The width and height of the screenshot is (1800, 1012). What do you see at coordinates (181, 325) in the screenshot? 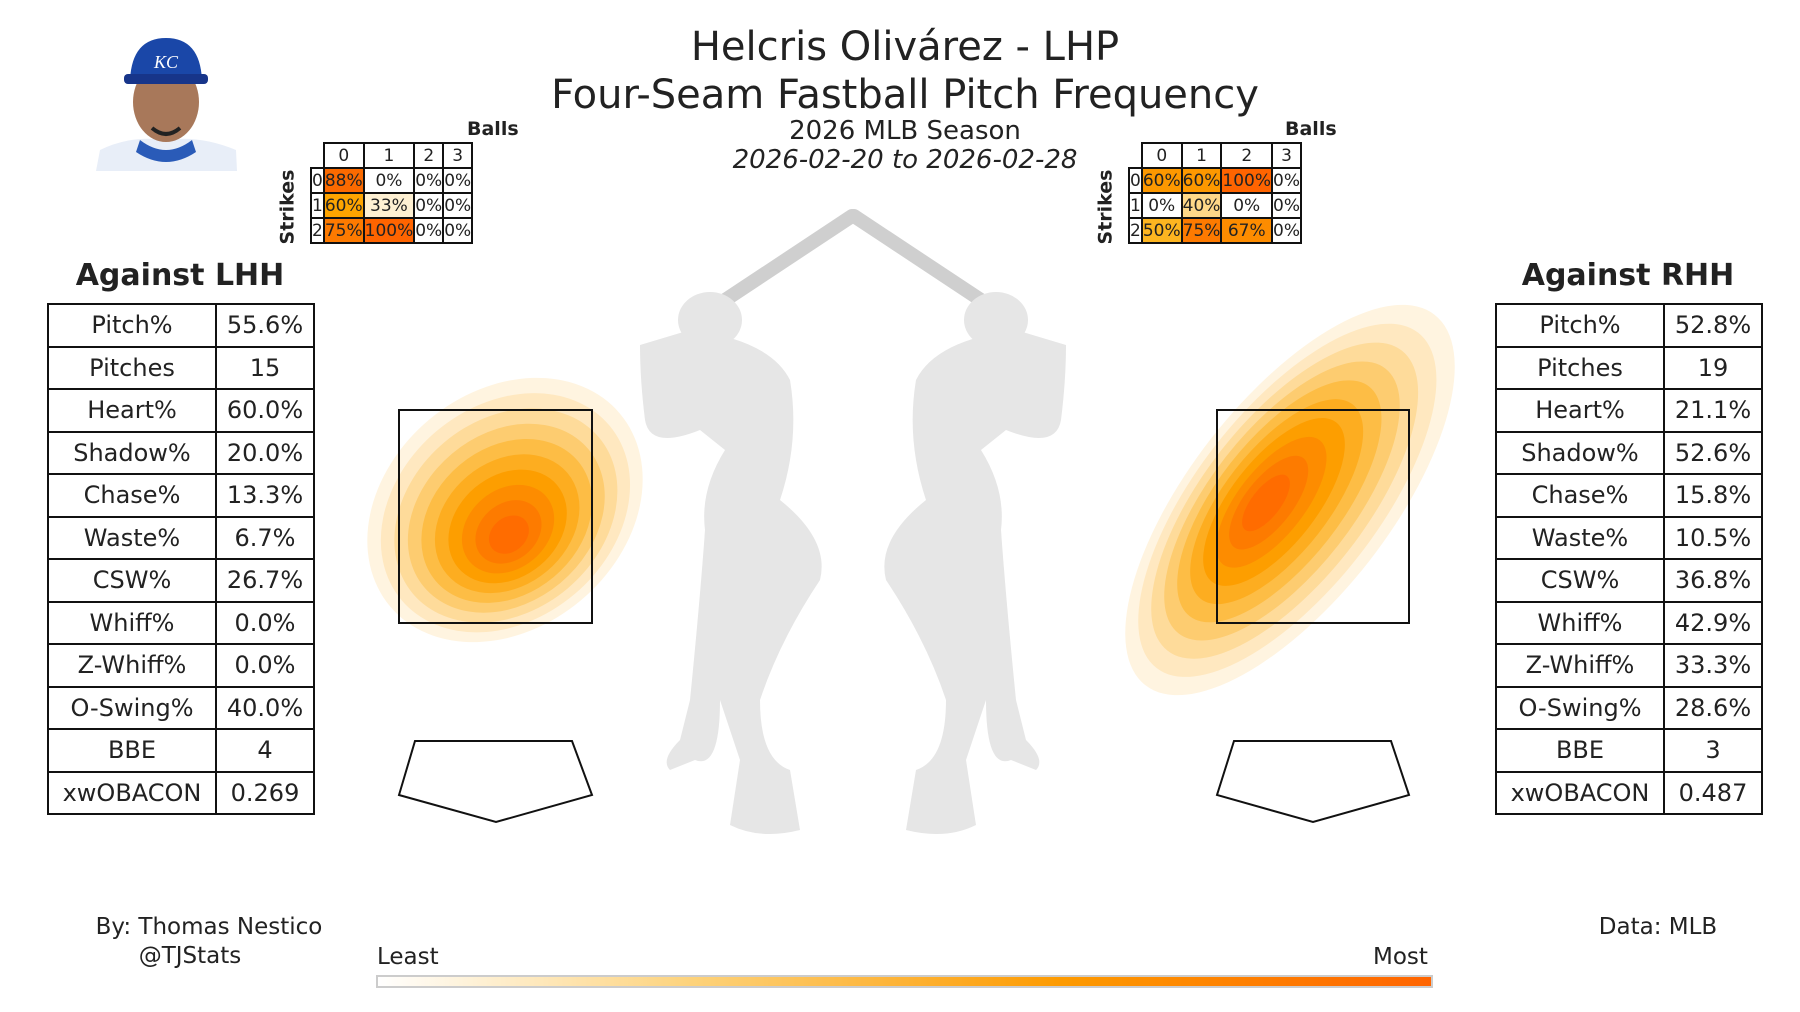
I see `stat-row: Pitch% 55.6%` at bounding box center [181, 325].